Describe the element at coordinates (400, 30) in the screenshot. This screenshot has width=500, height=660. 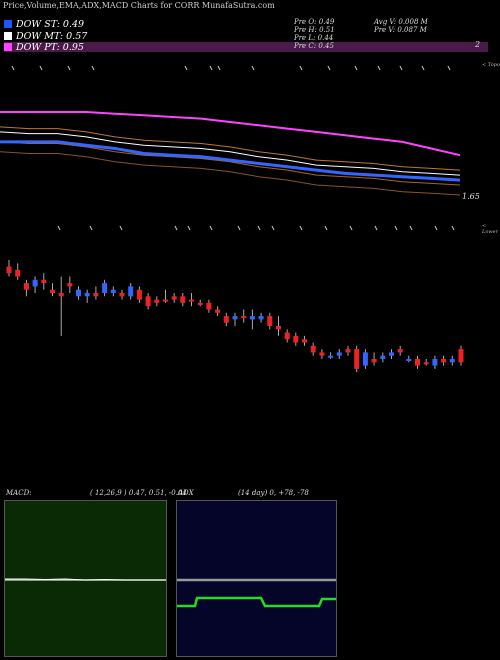
I see `stat-prev-volume: Pre V: 0.087 M` at that location.